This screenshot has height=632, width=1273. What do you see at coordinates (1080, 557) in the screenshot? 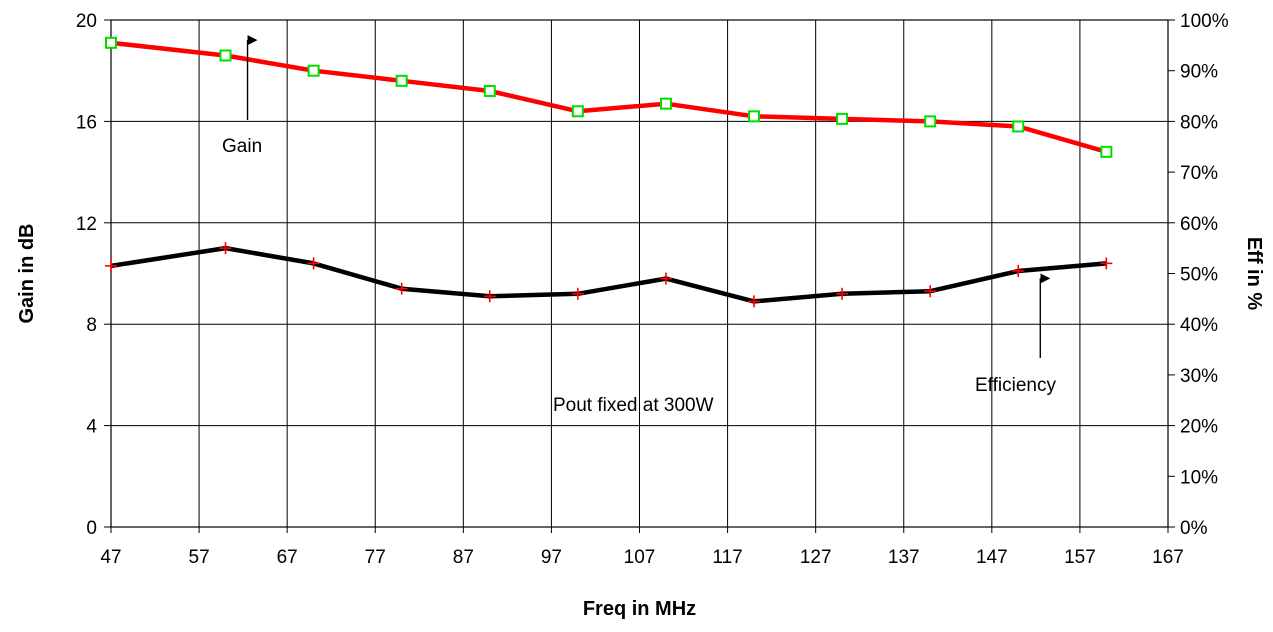
I see `x-tick-label: 157` at bounding box center [1080, 557].